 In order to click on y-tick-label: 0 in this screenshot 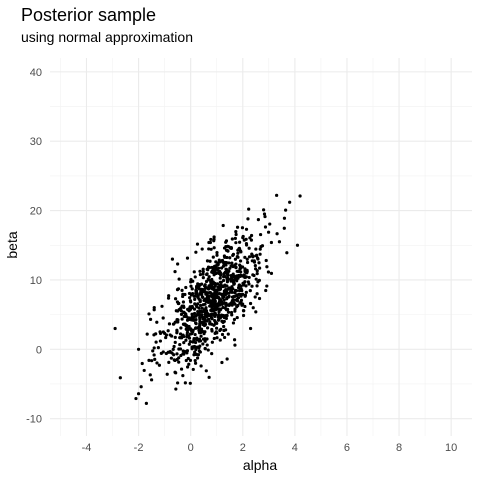, I will do `click(39, 350)`.